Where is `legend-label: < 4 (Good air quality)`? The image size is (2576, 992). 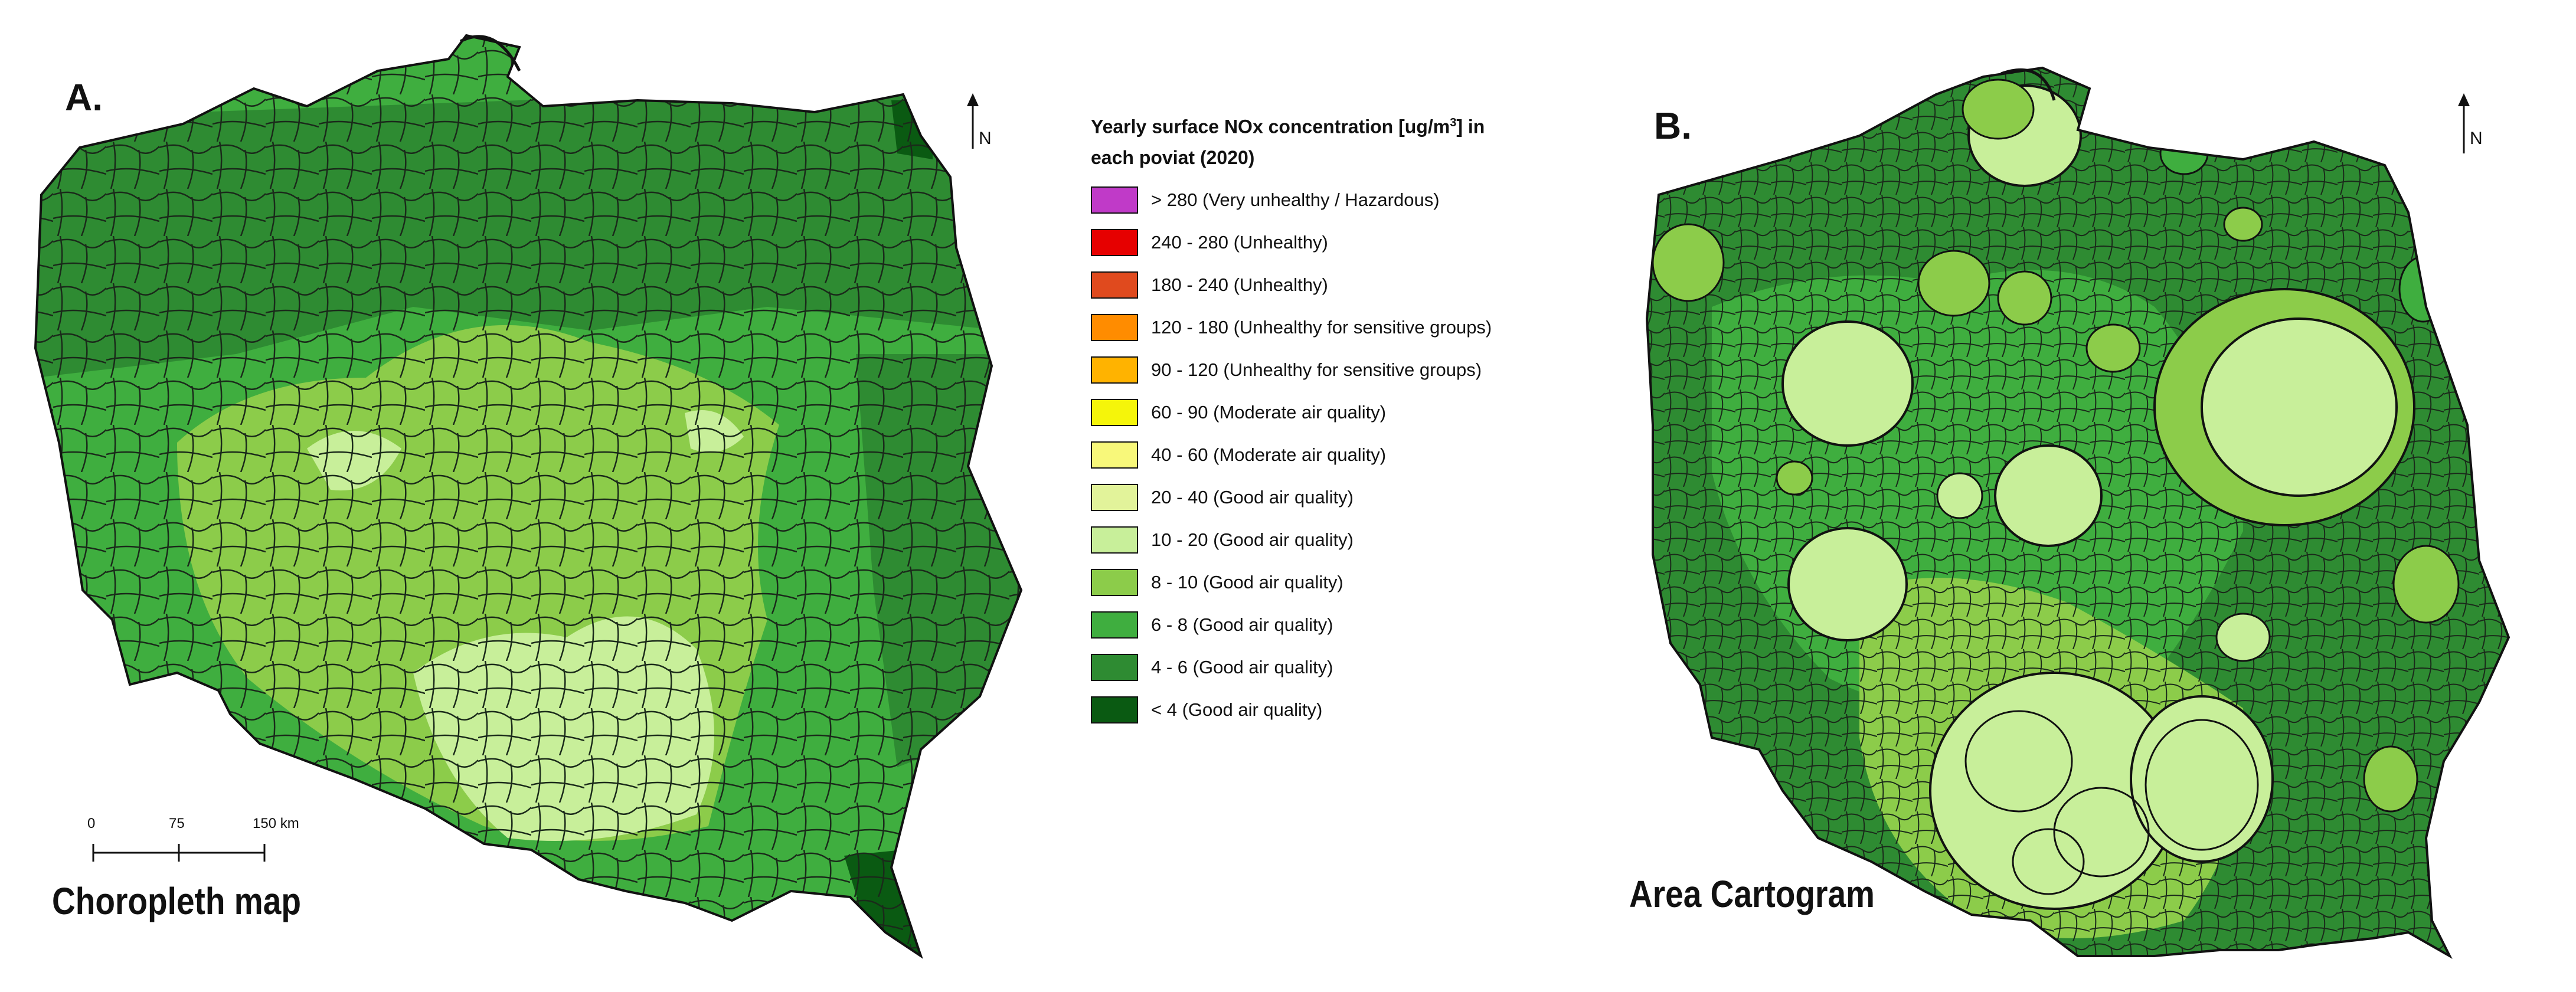 legend-label: < 4 (Good air quality) is located at coordinates (1237, 709).